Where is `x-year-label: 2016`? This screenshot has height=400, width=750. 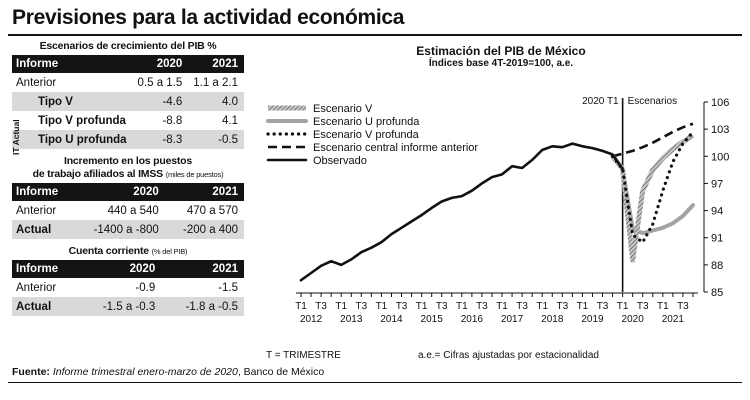
x-year-label: 2016 is located at coordinates (472, 319).